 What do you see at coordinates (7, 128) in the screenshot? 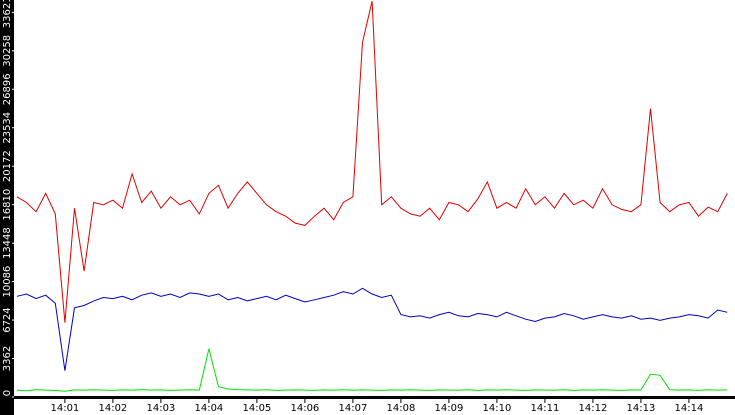
I see `y-tick-label: 23534` at bounding box center [7, 128].